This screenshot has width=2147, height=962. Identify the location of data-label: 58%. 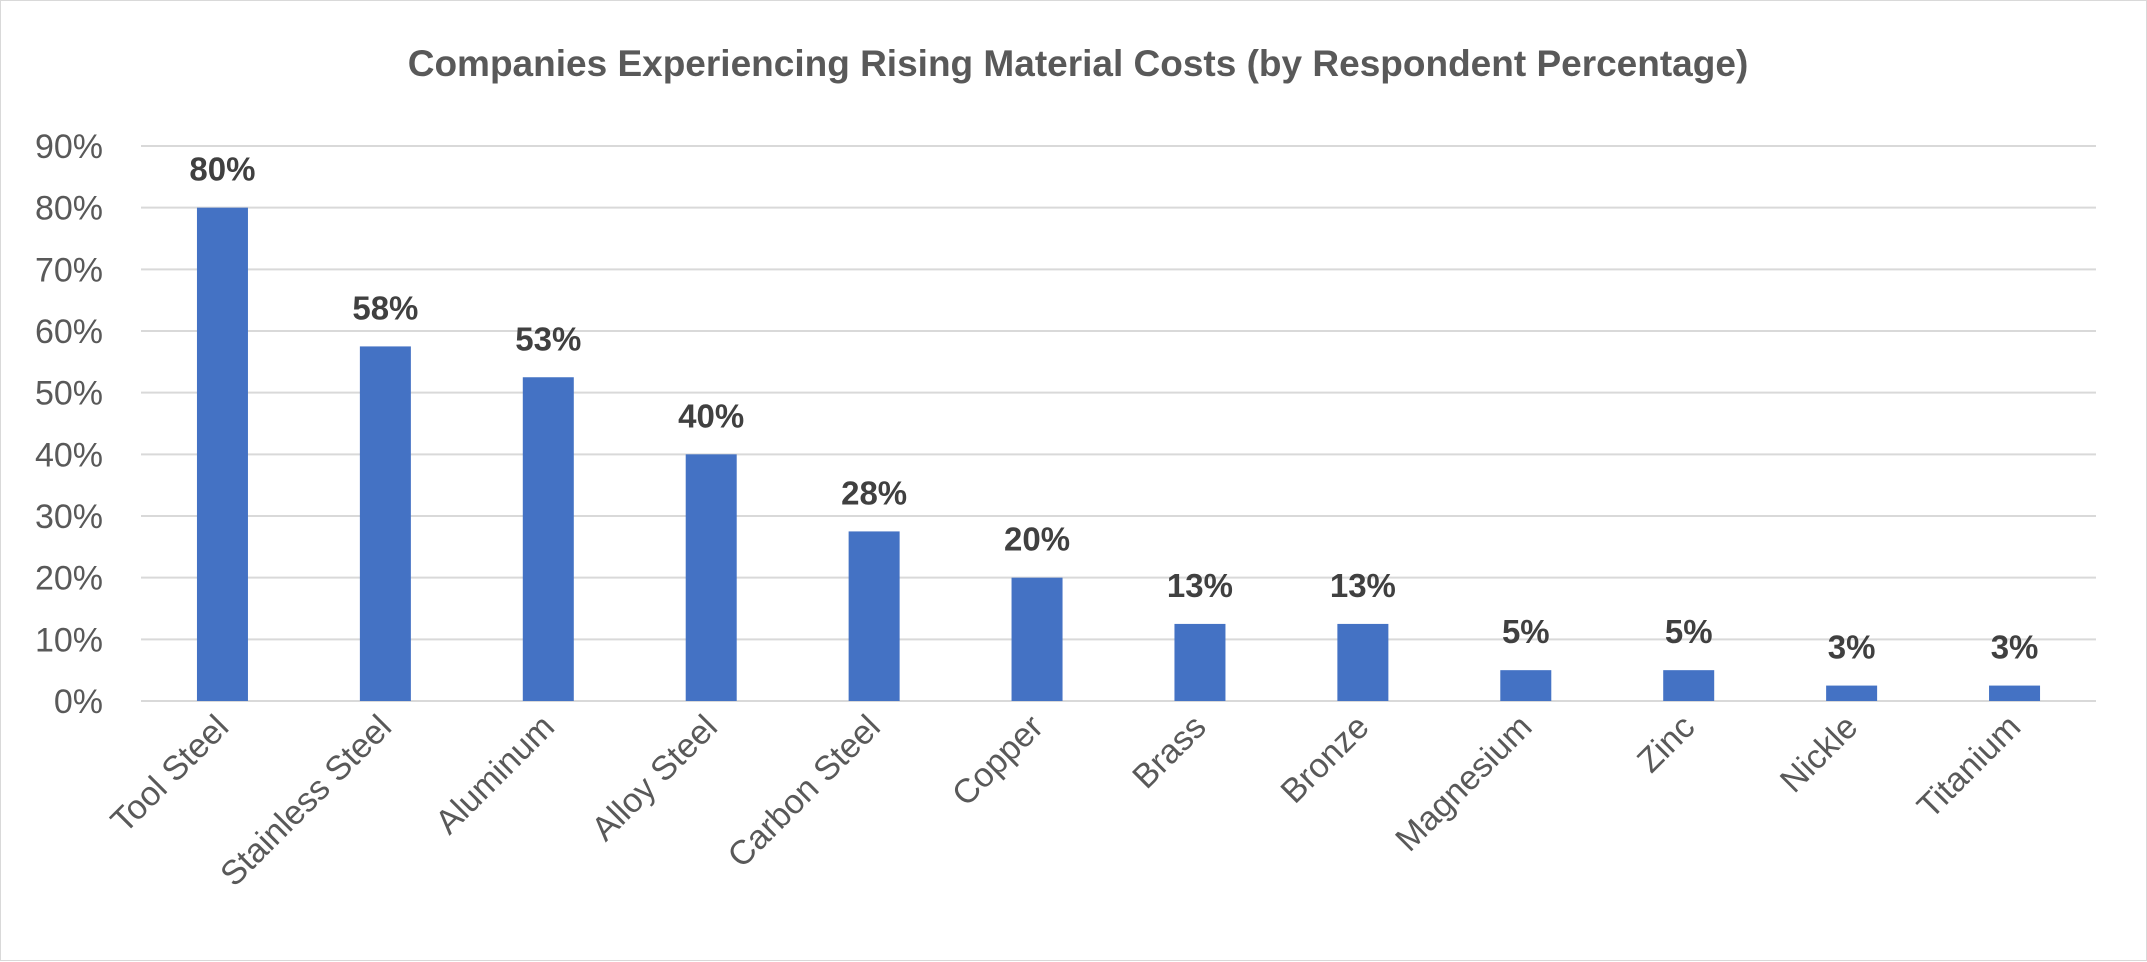
(385, 307).